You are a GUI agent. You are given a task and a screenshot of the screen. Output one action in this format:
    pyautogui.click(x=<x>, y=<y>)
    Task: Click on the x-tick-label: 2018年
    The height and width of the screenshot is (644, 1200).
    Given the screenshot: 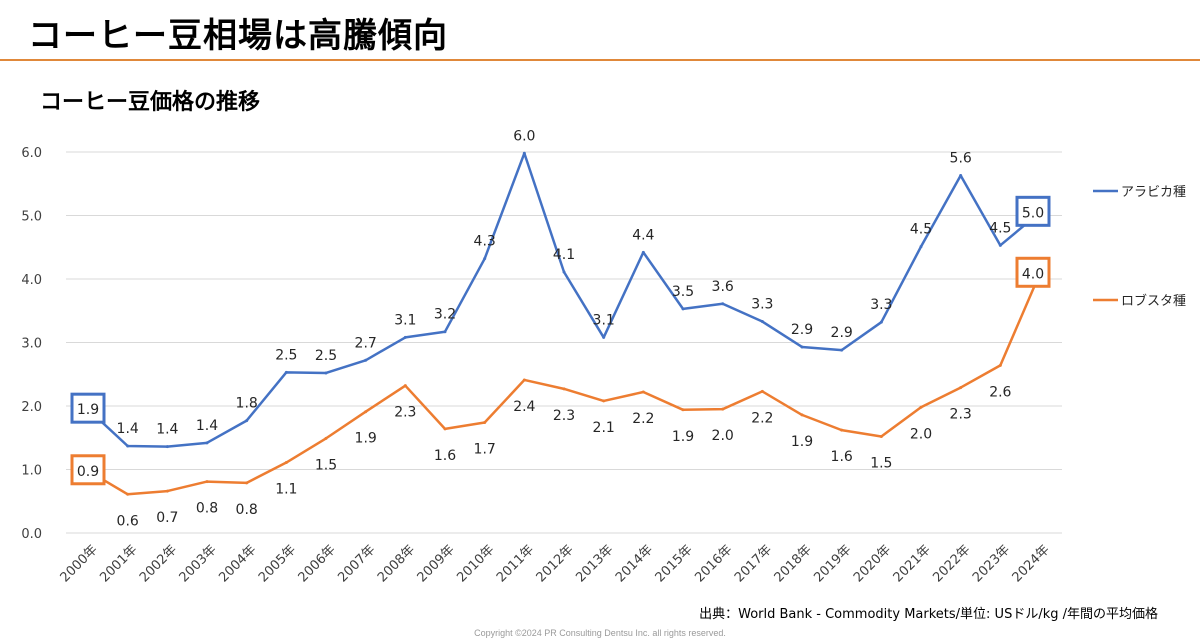 What is the action you would take?
    pyautogui.click(x=793, y=563)
    